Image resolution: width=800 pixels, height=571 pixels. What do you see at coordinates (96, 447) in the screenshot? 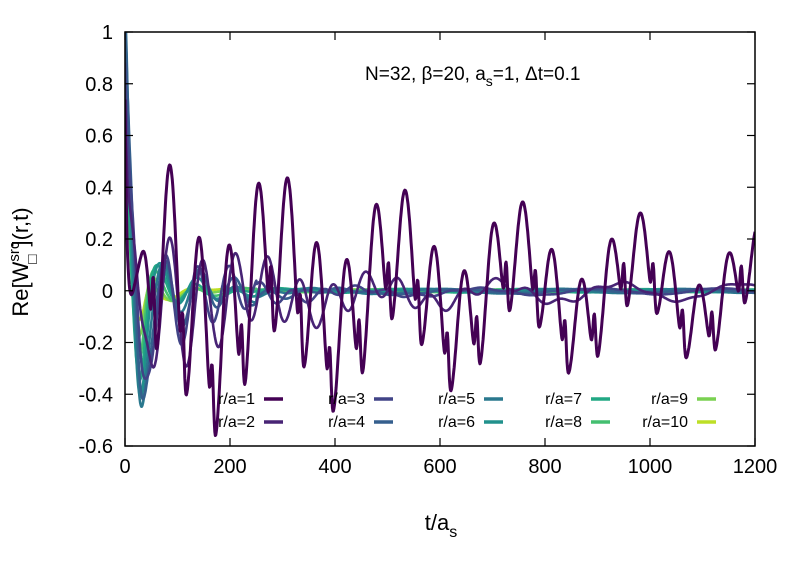
I see `y-tick-label: -0.6` at bounding box center [96, 447].